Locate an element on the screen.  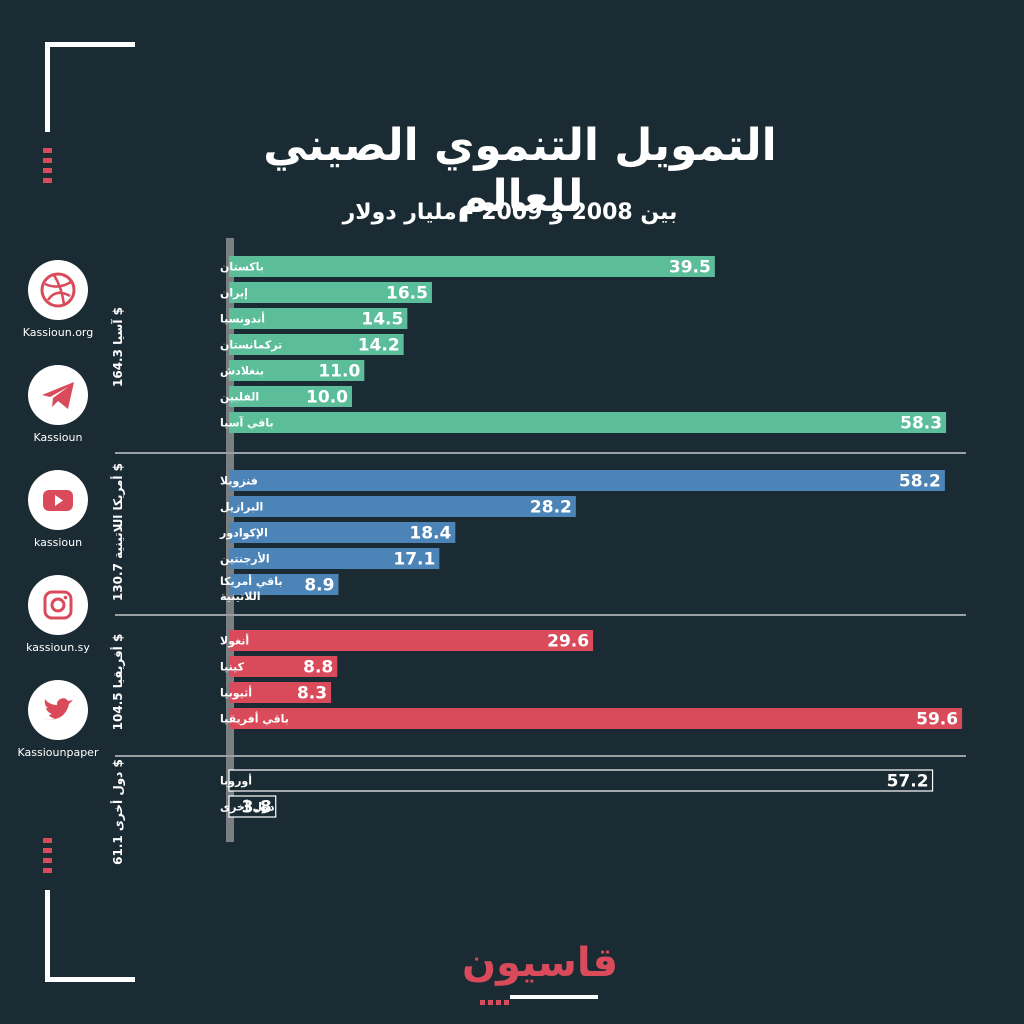
frame-top-left-horizontal is located at coordinates (90, 44).